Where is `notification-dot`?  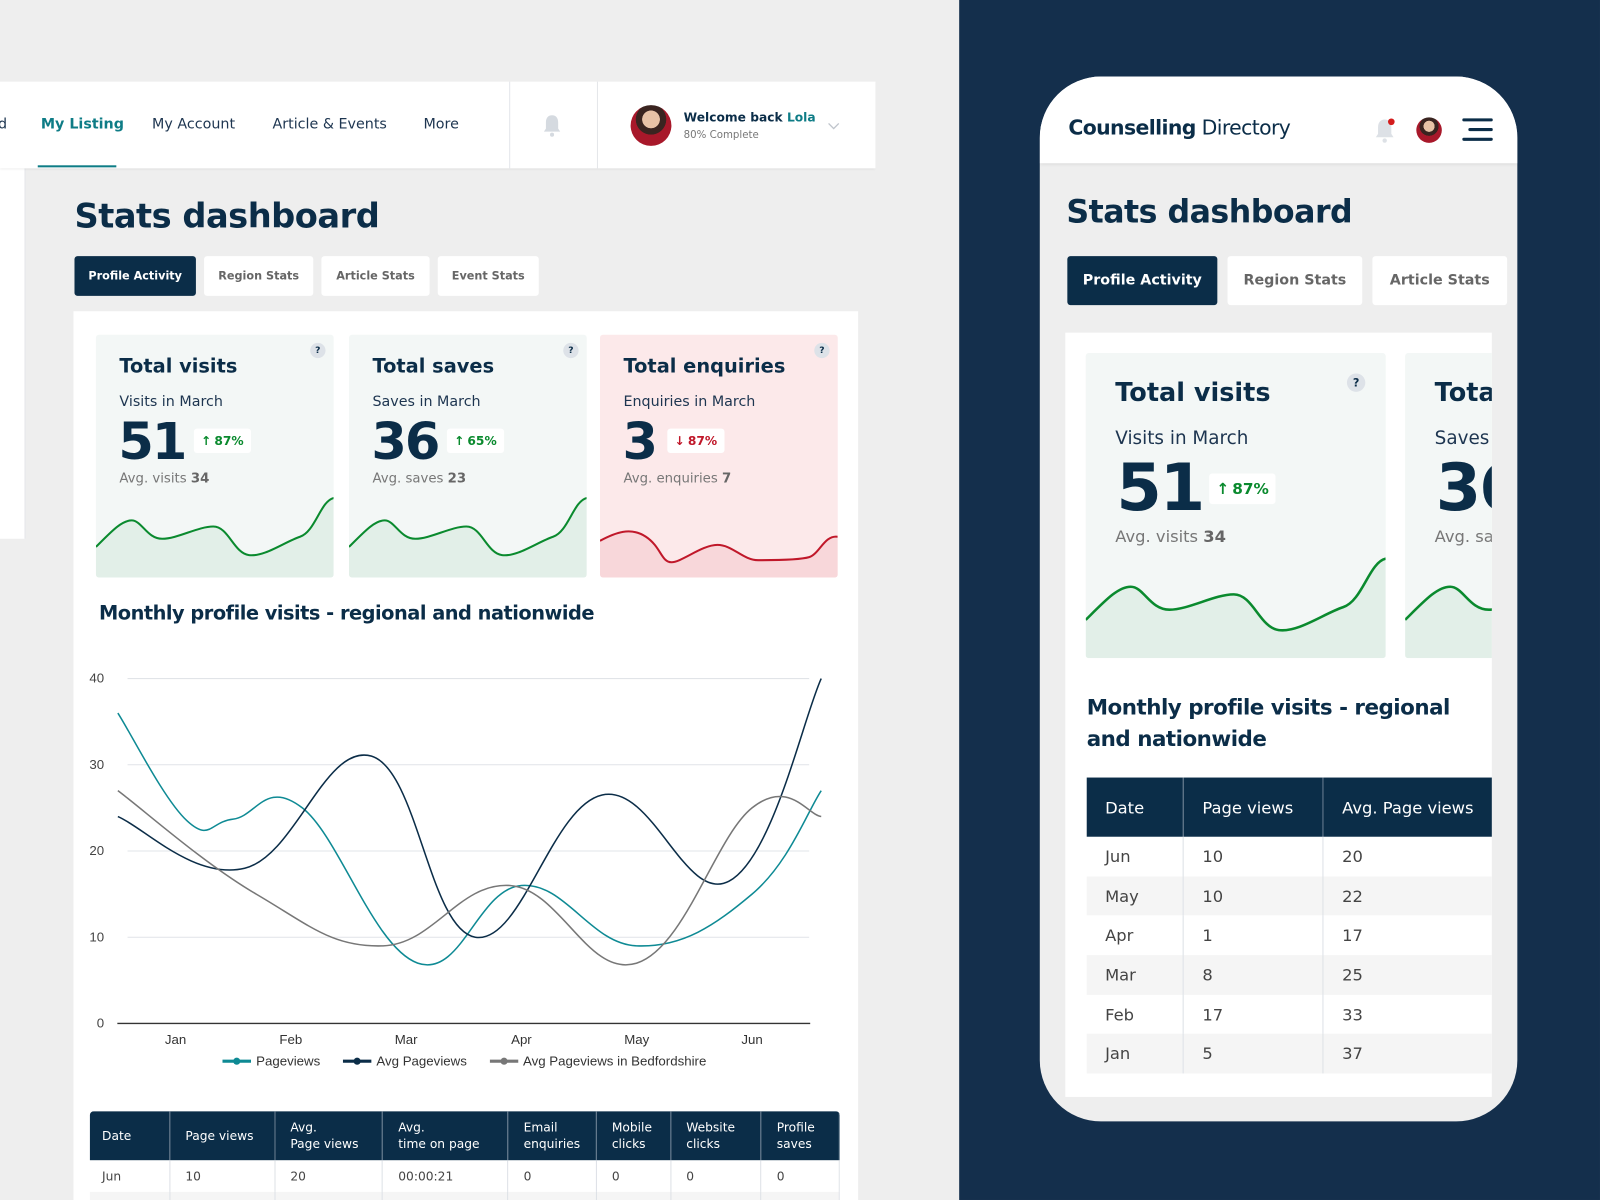 notification-dot is located at coordinates (1391, 122).